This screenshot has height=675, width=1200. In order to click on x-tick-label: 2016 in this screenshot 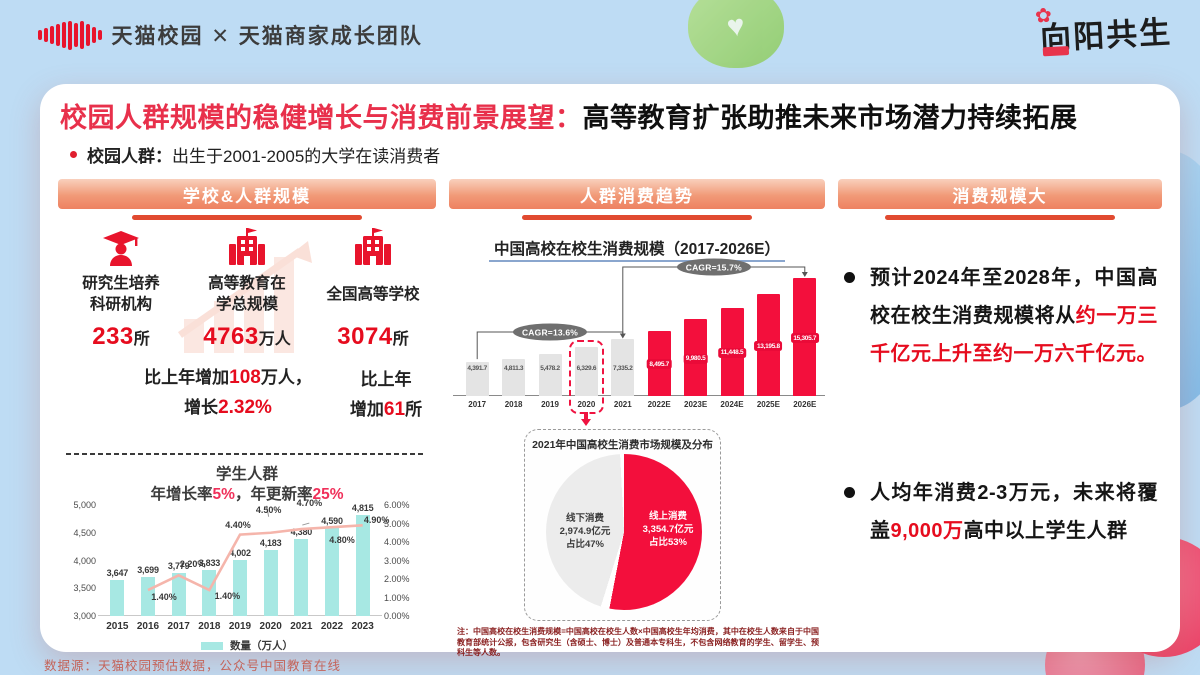, I will do `click(148, 626)`.